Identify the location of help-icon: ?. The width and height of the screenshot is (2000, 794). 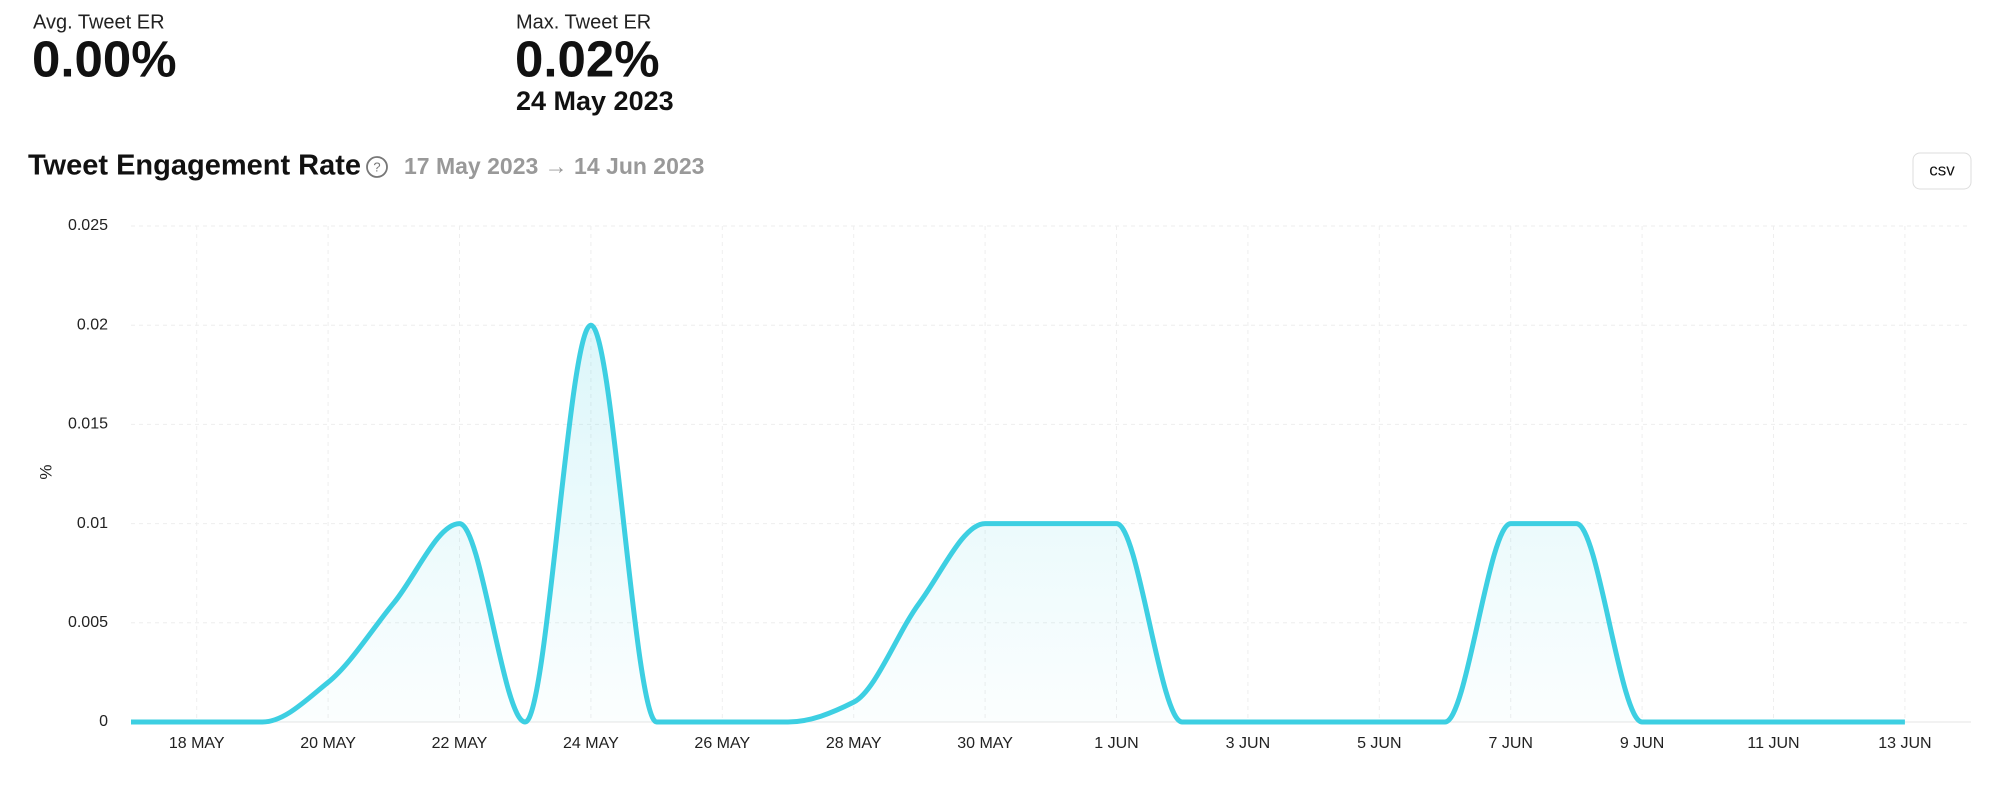
(377, 167).